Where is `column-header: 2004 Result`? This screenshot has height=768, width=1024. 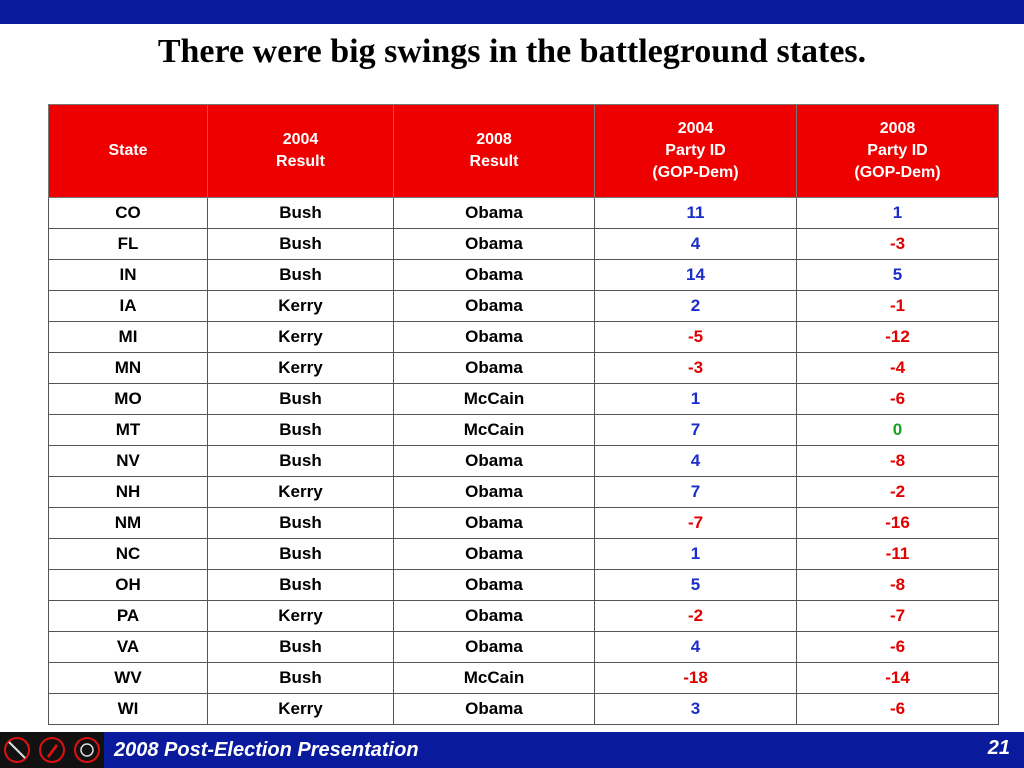 column-header: 2004 Result is located at coordinates (300, 151).